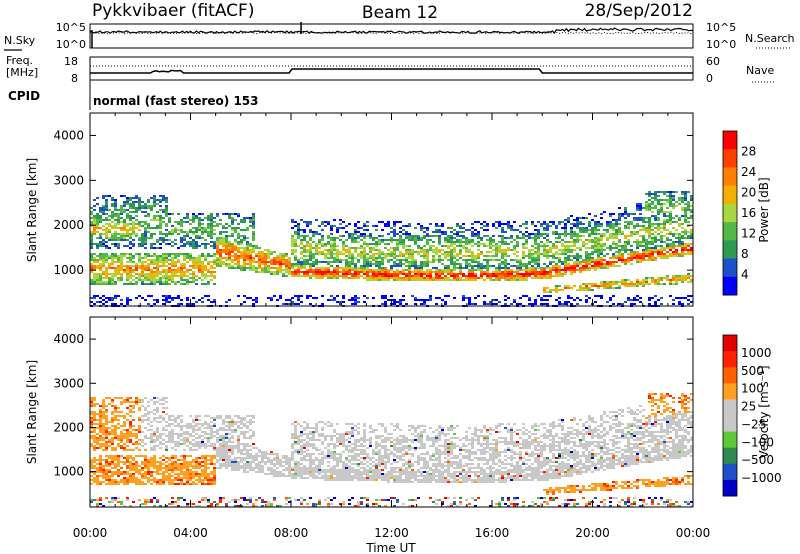  I want to click on y-tick-label: 1000, so click(68, 270).